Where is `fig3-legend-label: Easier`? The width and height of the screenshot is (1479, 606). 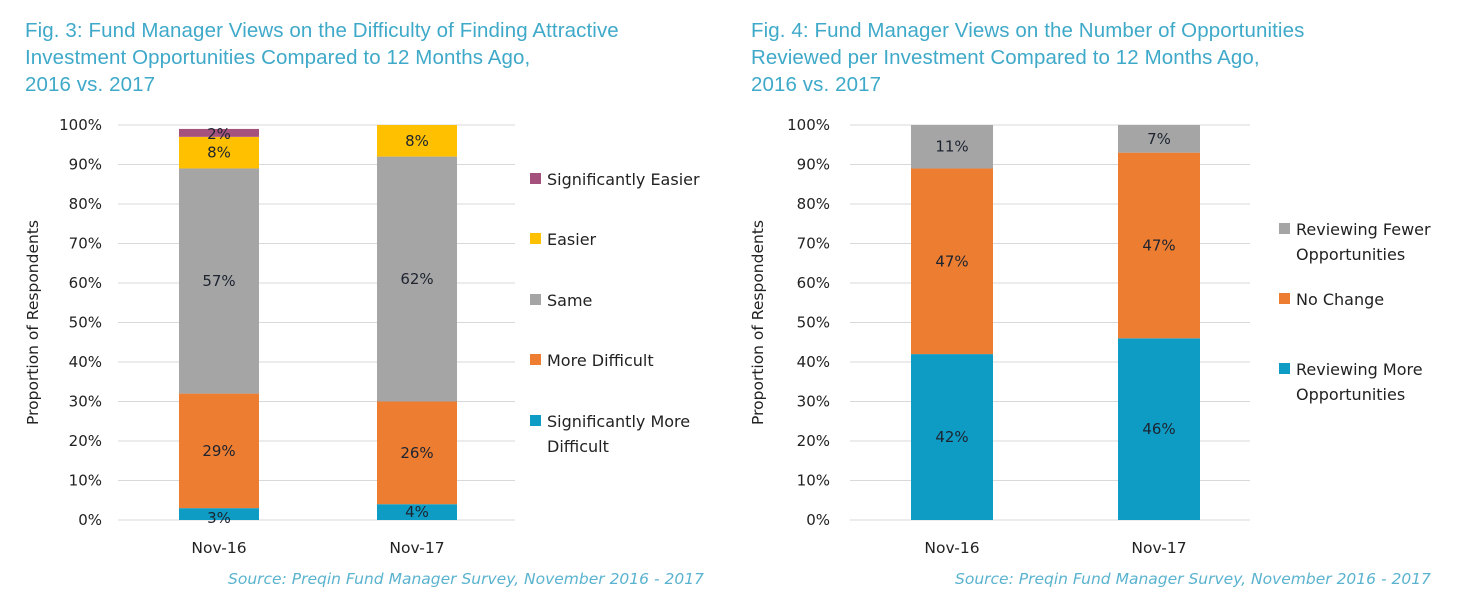 fig3-legend-label: Easier is located at coordinates (572, 239).